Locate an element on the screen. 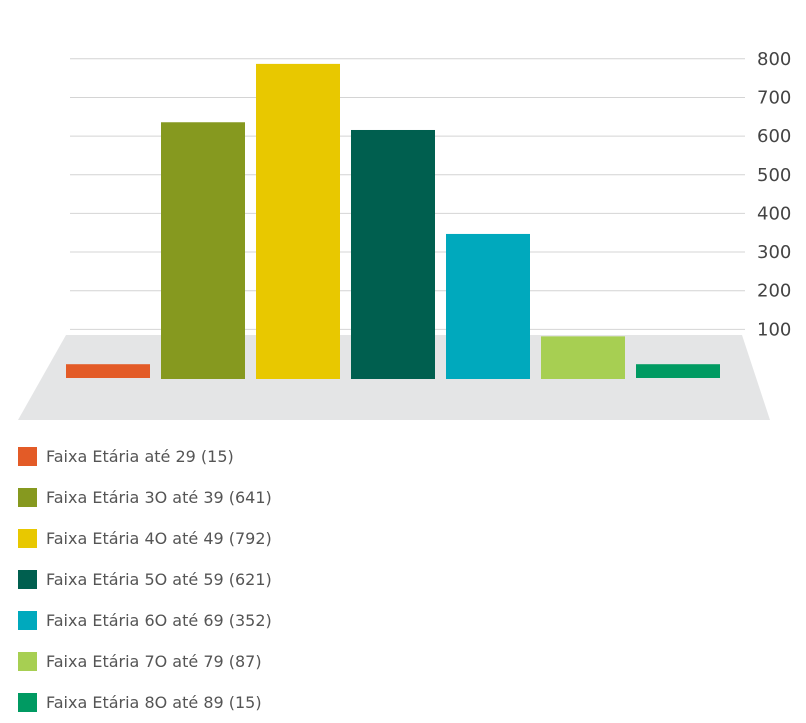 The image size is (806, 723). legend-item: Faixa Etária 7O até 79 (87) is located at coordinates (145, 661).